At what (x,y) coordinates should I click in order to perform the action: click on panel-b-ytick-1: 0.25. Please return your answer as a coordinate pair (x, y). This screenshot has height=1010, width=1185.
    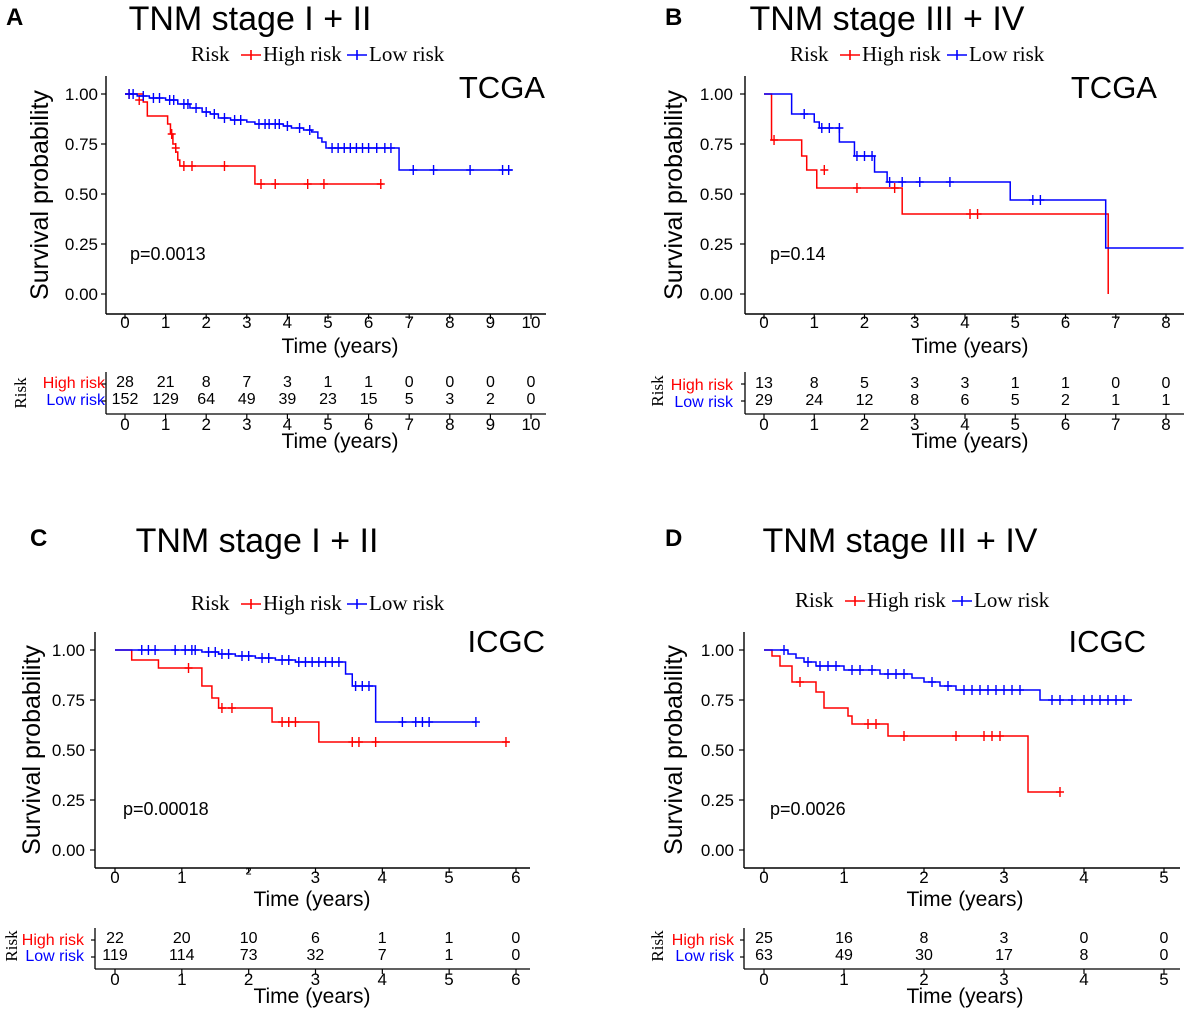
    Looking at the image, I should click on (716, 244).